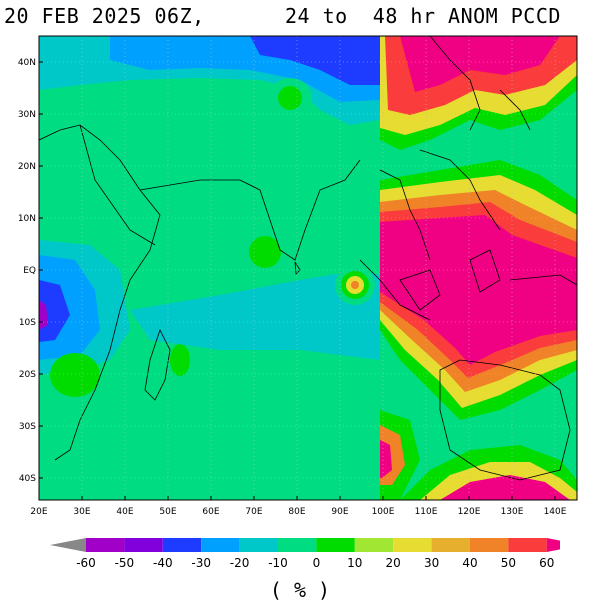 The width and height of the screenshot is (600, 610). Describe the element at coordinates (383, 512) in the screenshot. I see `lon-tick-label: 100E` at that location.